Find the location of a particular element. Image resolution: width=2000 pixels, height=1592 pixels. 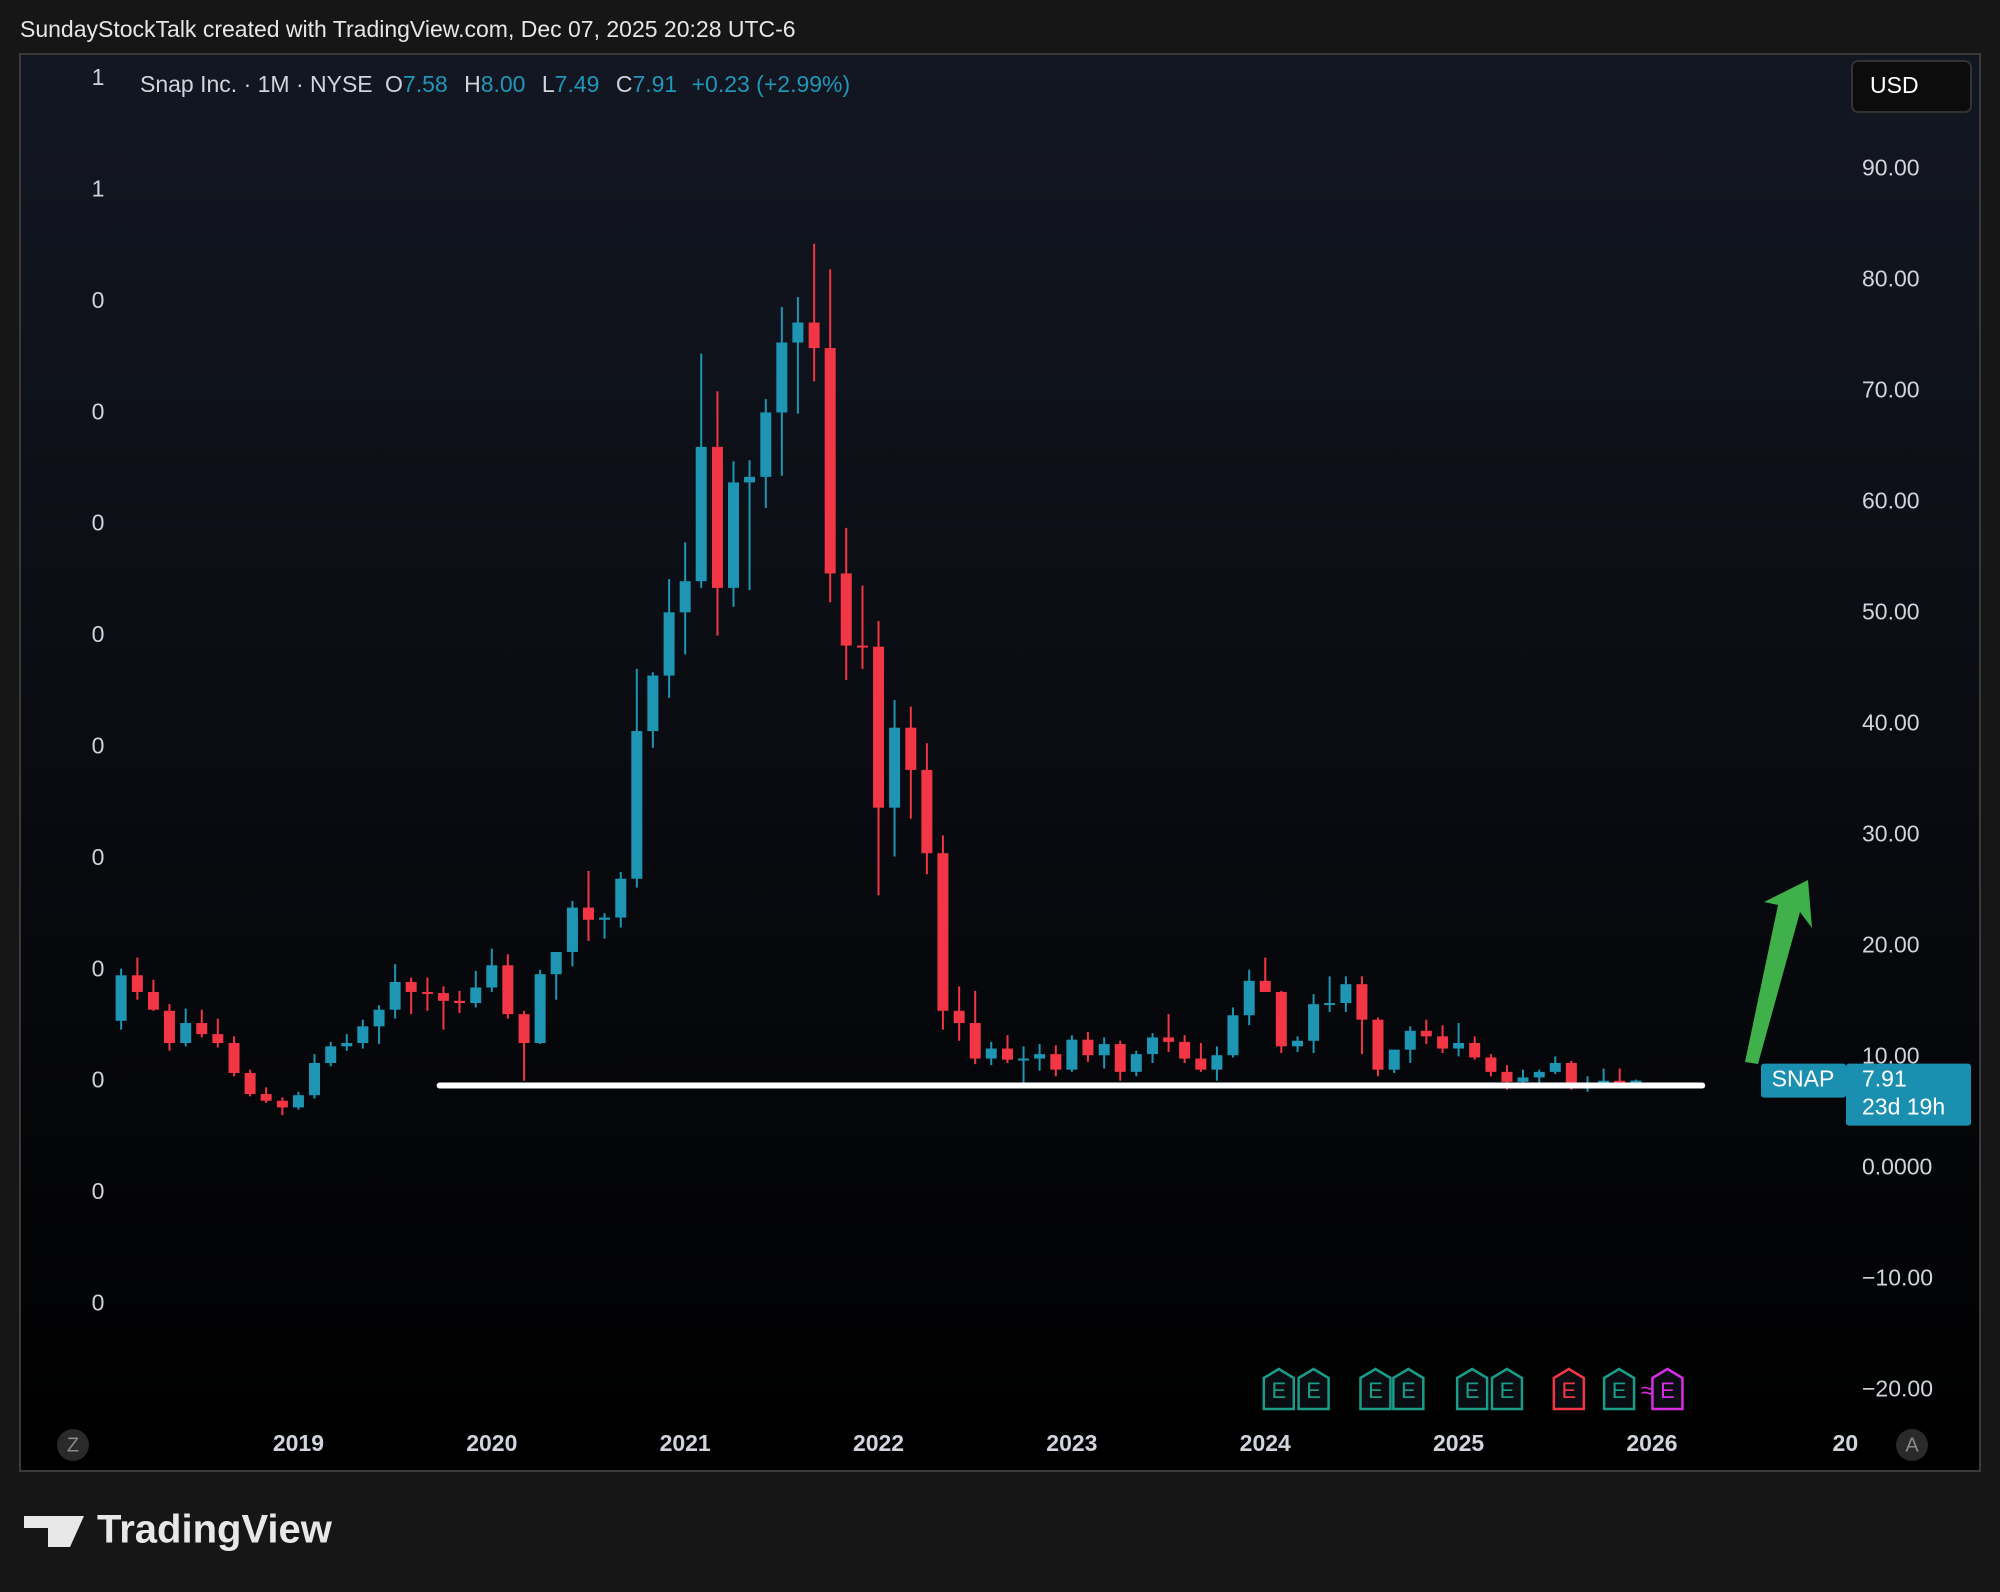

legend-low: 7.49 is located at coordinates (577, 84).